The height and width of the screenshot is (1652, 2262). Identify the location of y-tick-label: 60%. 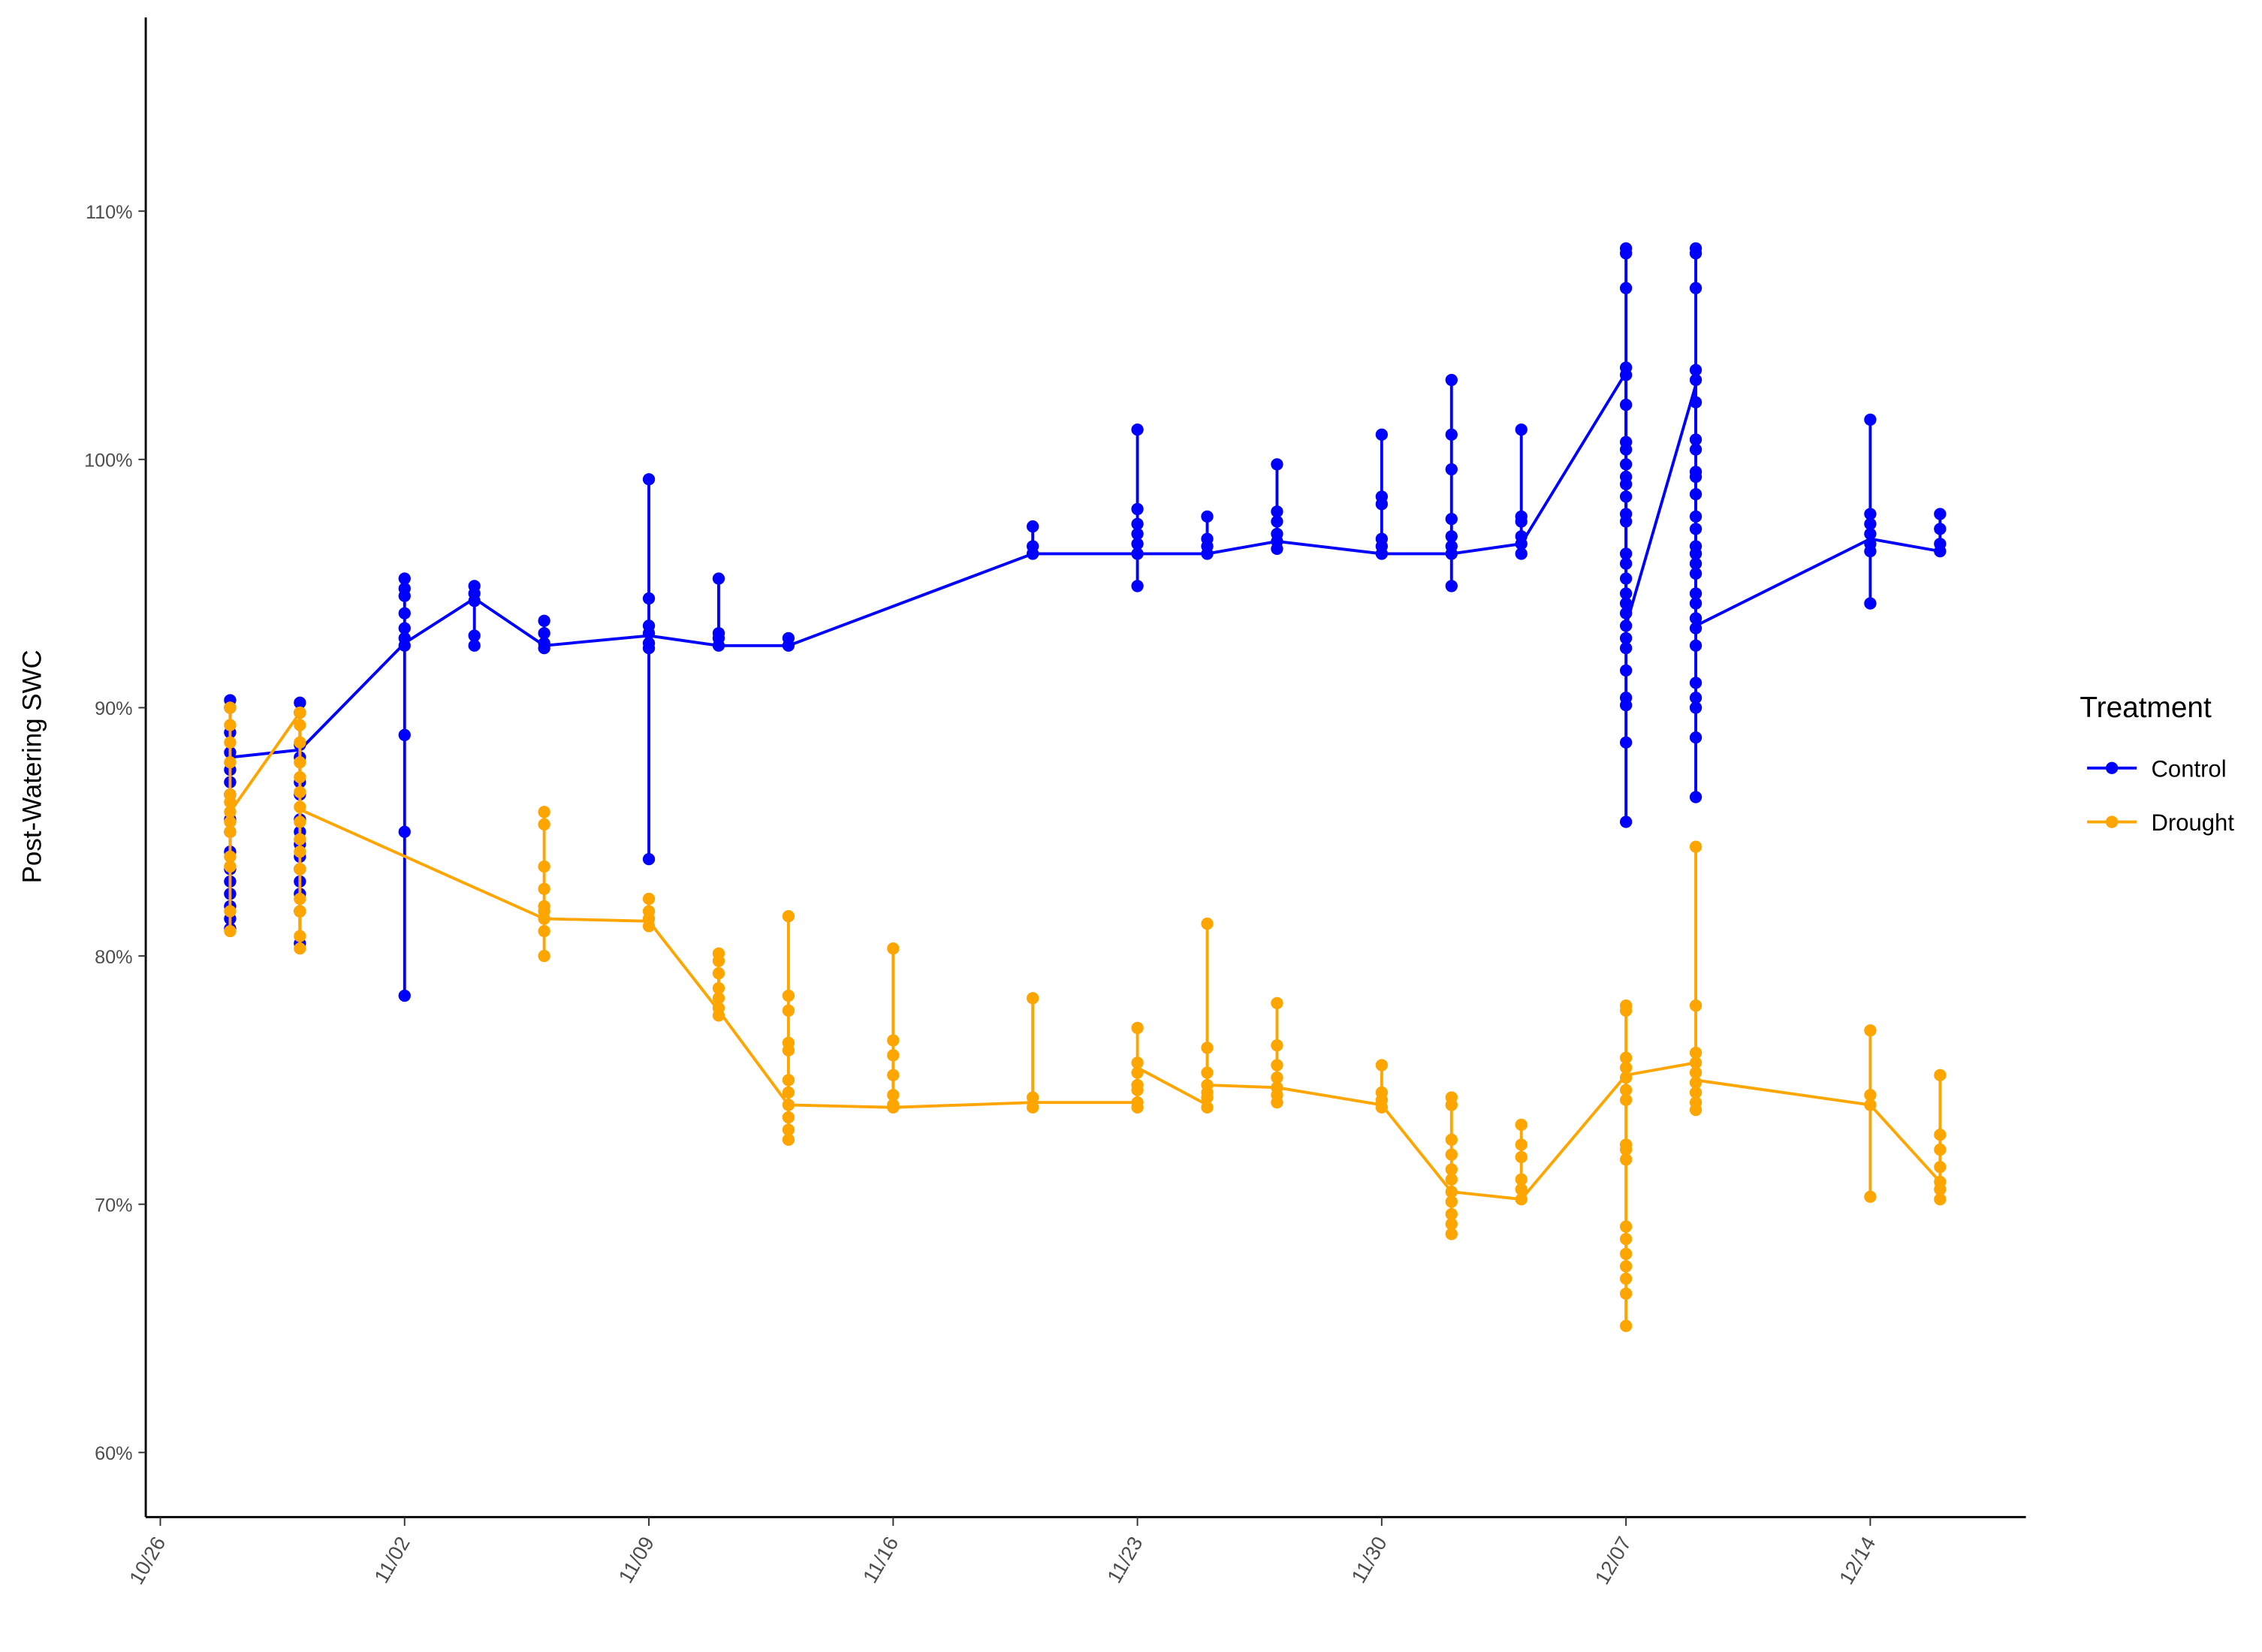
(113, 1453).